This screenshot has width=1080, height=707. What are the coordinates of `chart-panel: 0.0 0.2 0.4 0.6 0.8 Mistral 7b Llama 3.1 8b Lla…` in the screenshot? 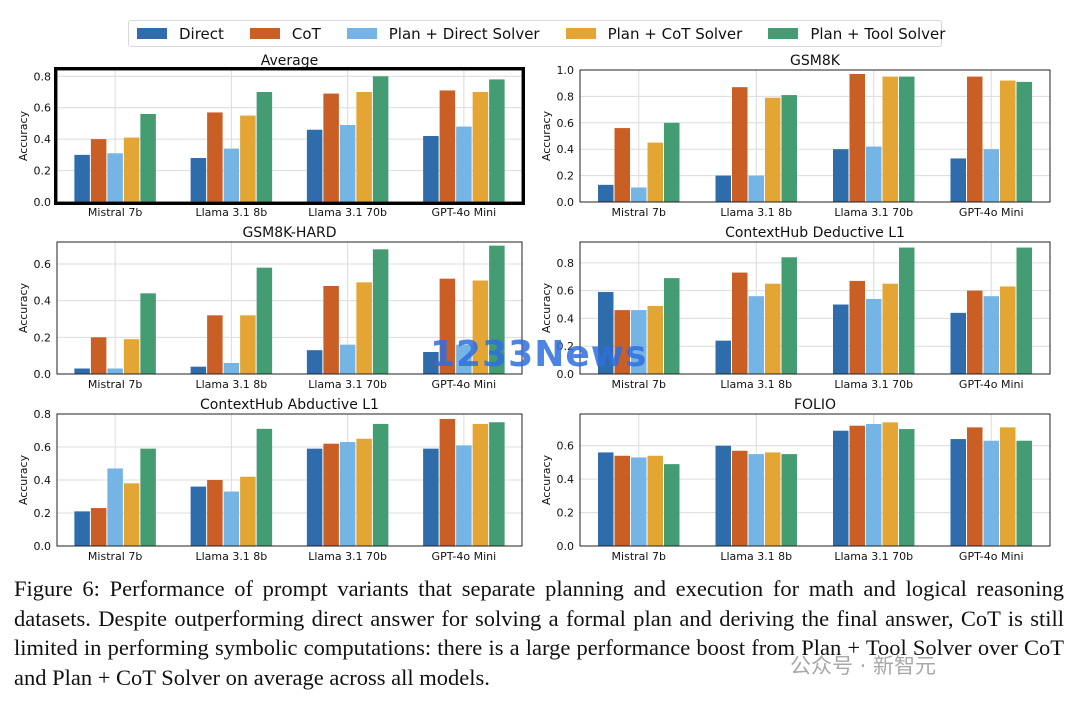 It's located at (795, 308).